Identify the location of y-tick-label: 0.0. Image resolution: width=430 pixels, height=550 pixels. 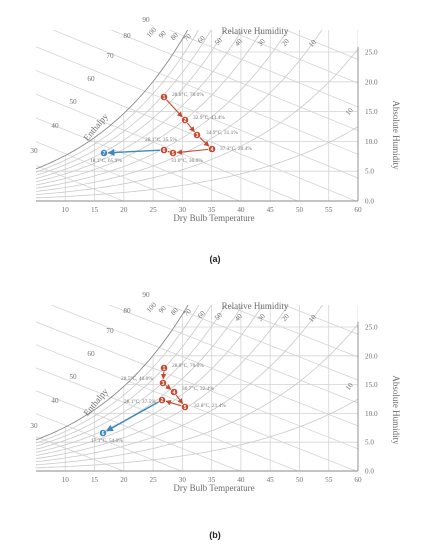
(369, 472).